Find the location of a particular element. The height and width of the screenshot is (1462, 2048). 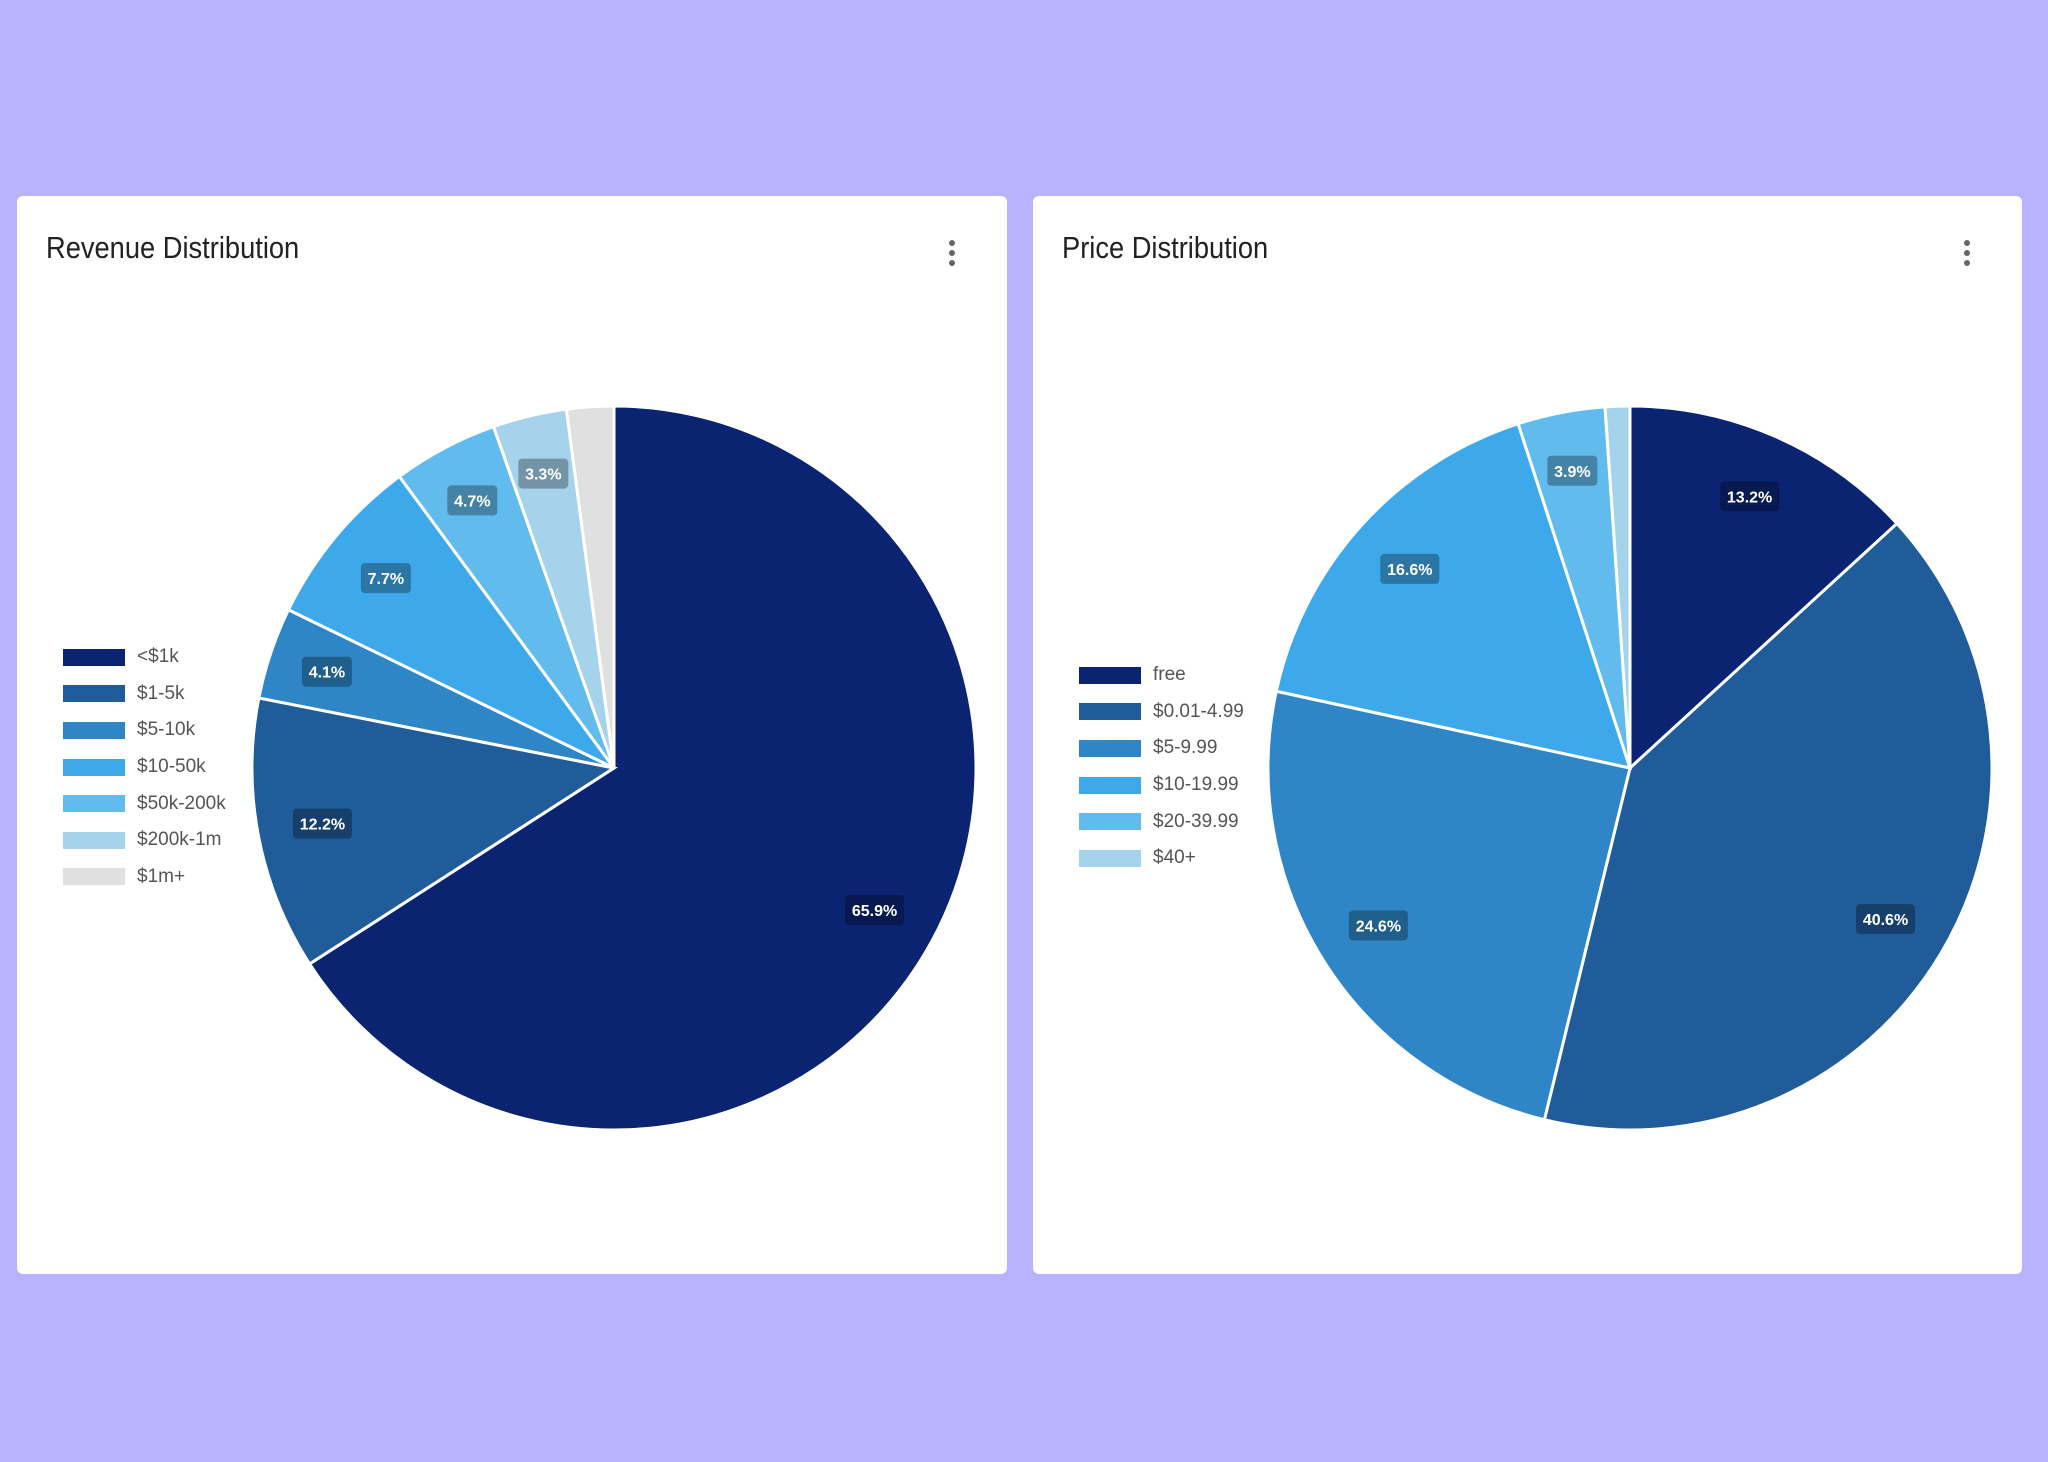

data-label: 7.7% is located at coordinates (385, 578).